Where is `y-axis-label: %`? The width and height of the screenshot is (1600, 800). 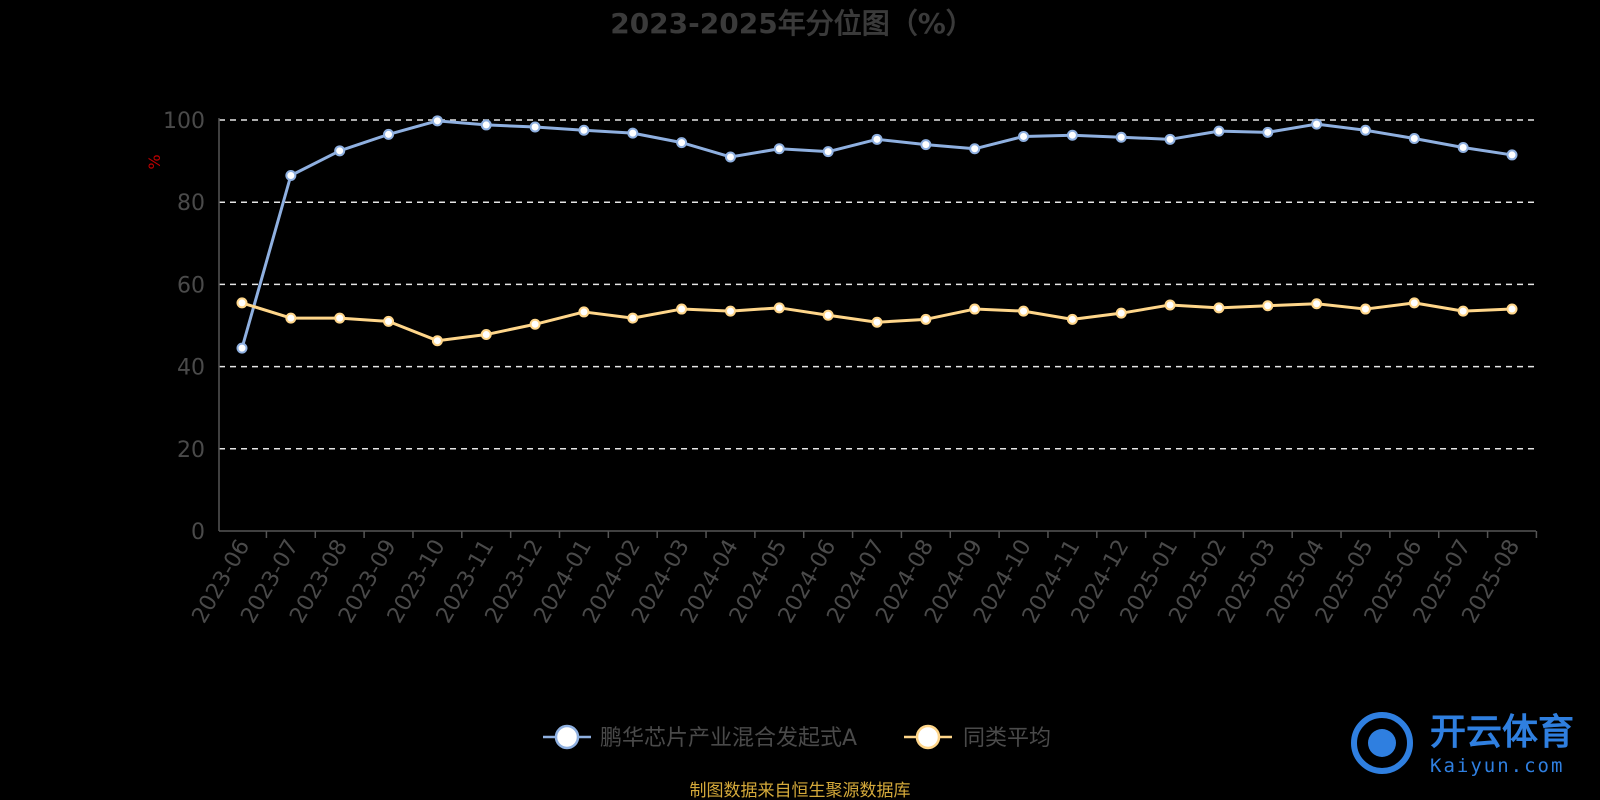 y-axis-label: % is located at coordinates (154, 161).